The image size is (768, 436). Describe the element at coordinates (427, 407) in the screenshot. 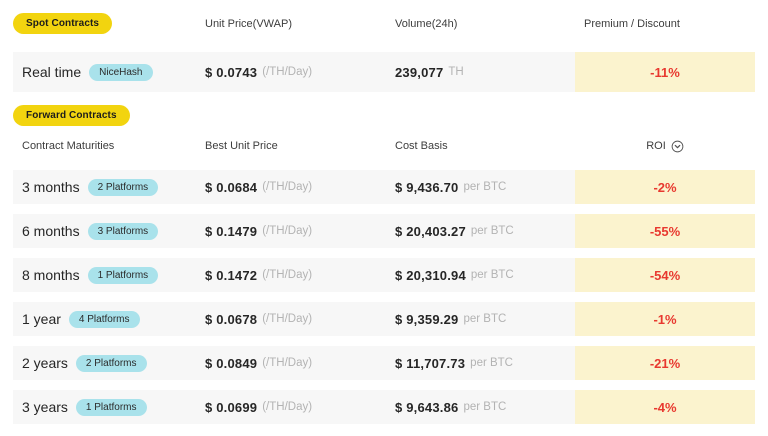

I see `cost-basis-value: $ 9,643.86` at that location.